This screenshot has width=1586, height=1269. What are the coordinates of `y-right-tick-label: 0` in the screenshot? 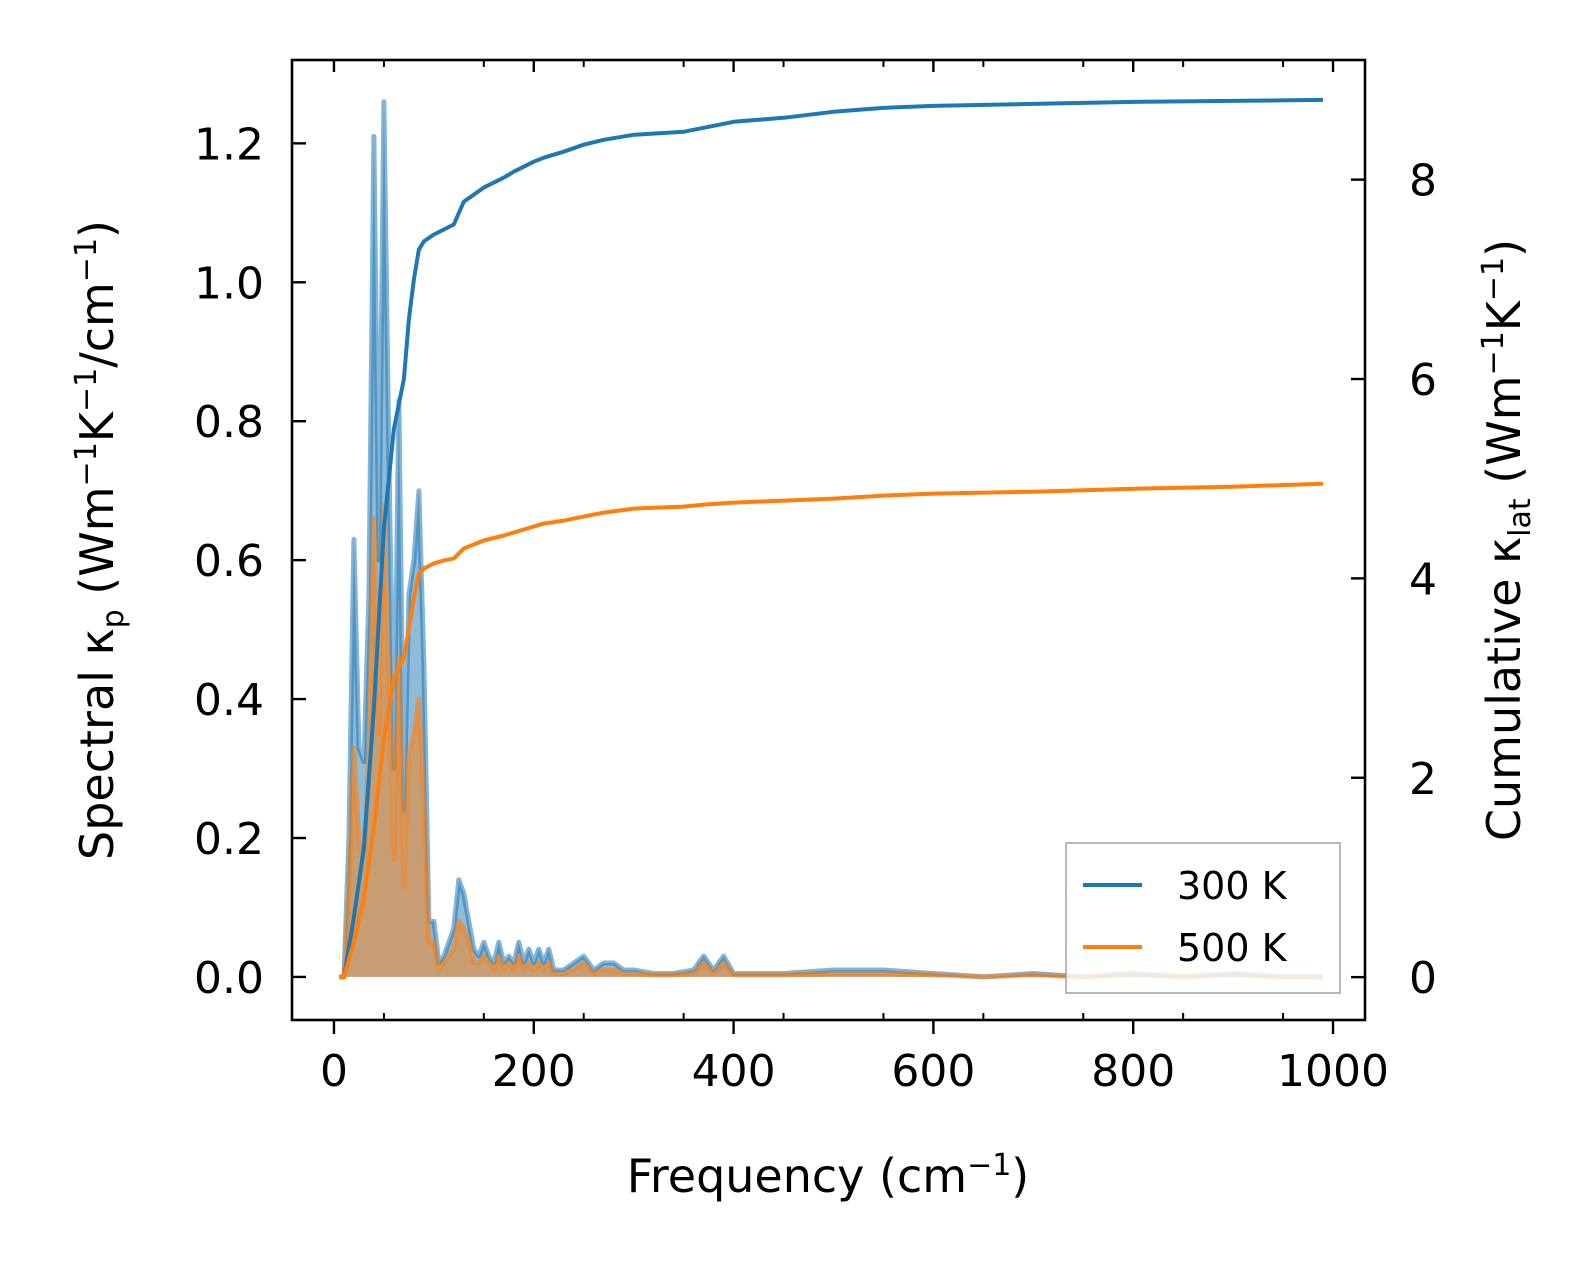 It's located at (1423, 978).